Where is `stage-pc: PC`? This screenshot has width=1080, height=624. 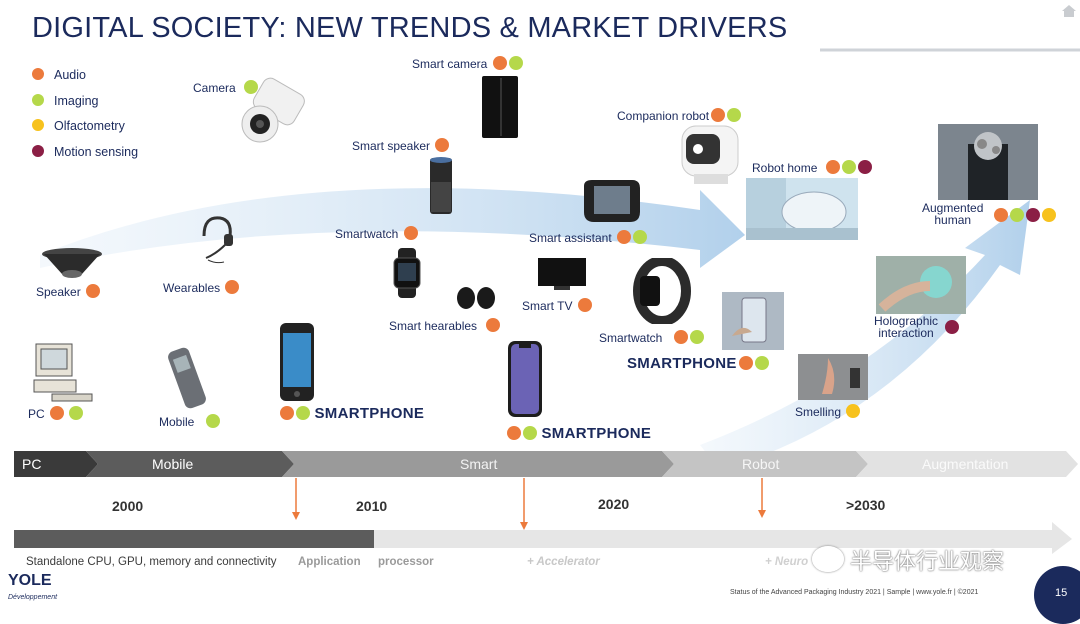 stage-pc: PC is located at coordinates (32, 464).